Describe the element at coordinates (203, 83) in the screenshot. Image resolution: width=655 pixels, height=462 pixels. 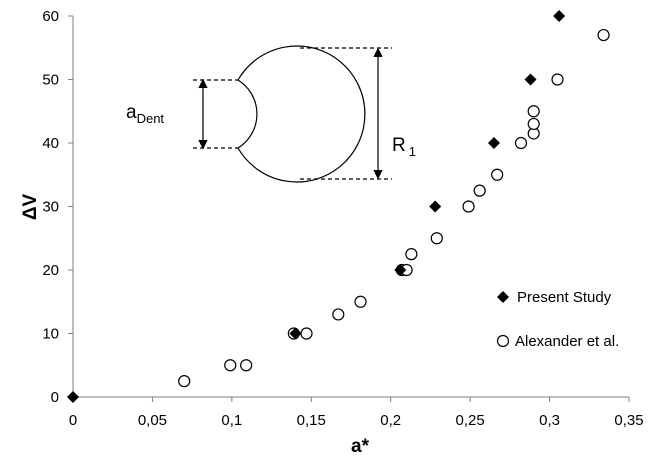
I see `dent-arrow-head-top` at that location.